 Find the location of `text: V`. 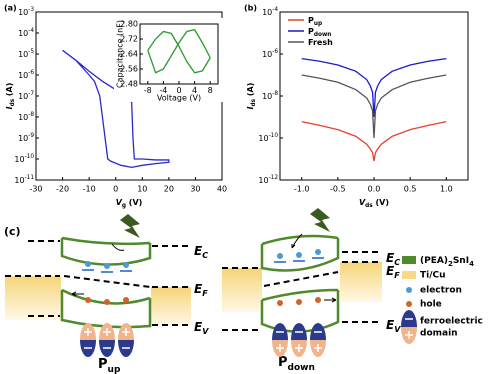

text: V is located at coordinates (119, 202).